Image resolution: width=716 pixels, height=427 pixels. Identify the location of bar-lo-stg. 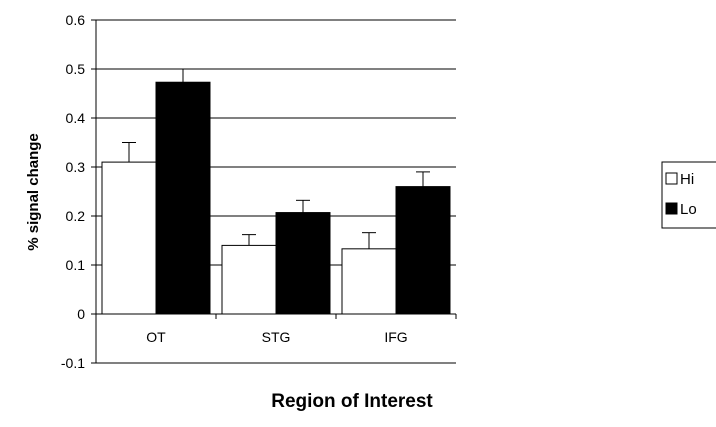
(303, 263).